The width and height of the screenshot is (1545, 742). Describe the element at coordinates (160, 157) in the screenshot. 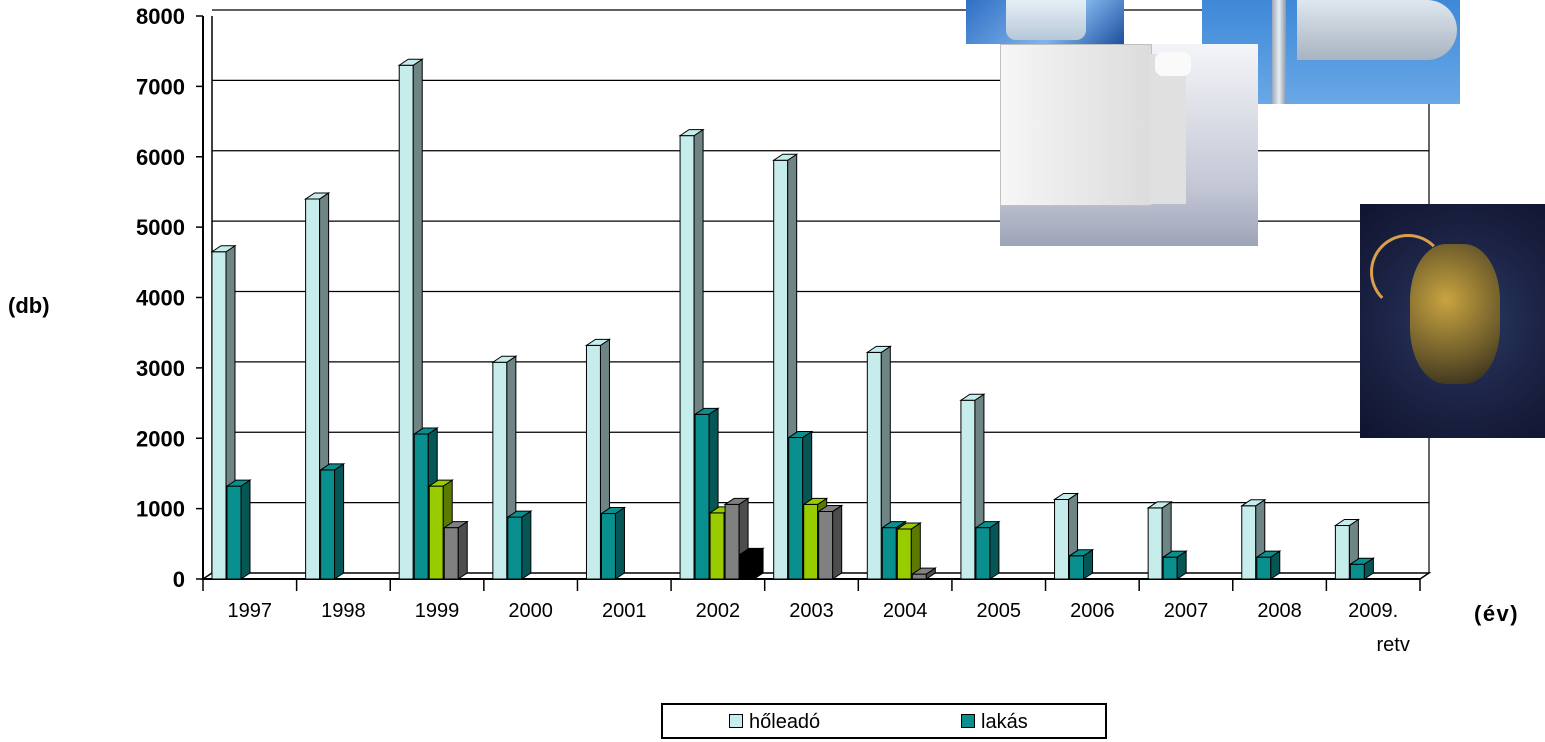

I see `y-tick-label: 6000` at that location.